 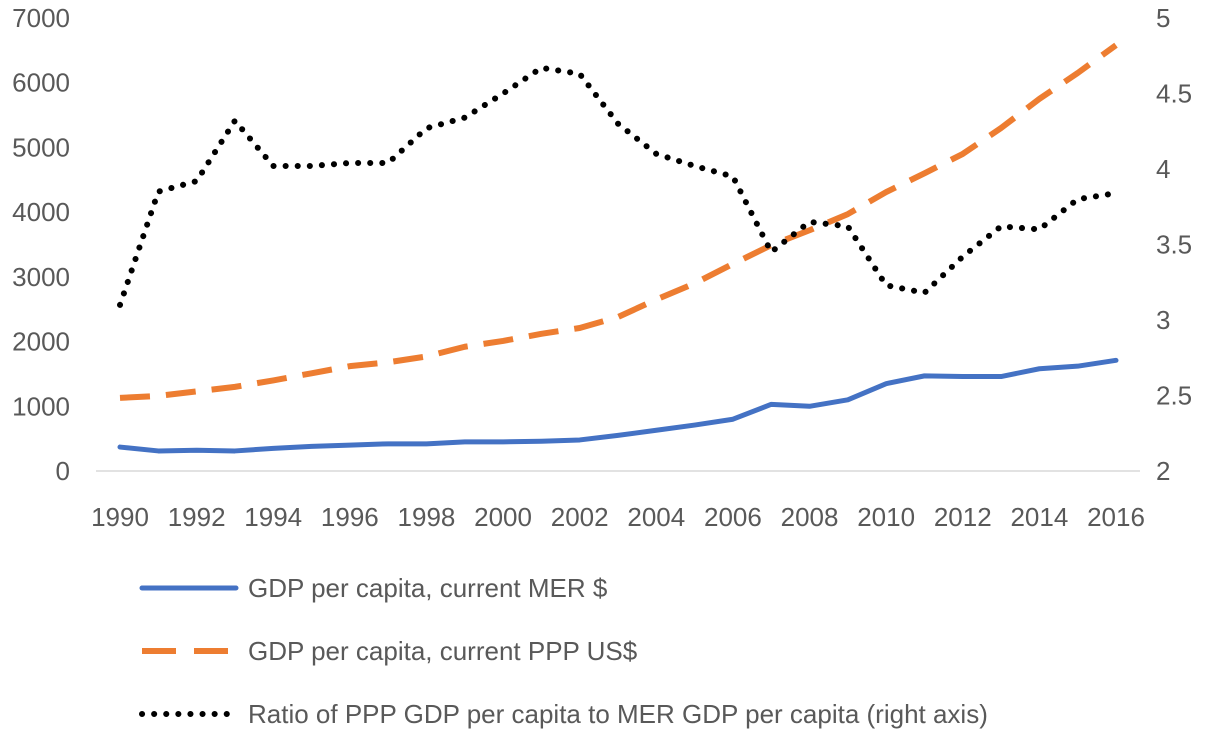 I want to click on y-right-tick-label: 2.5, so click(x=1174, y=396).